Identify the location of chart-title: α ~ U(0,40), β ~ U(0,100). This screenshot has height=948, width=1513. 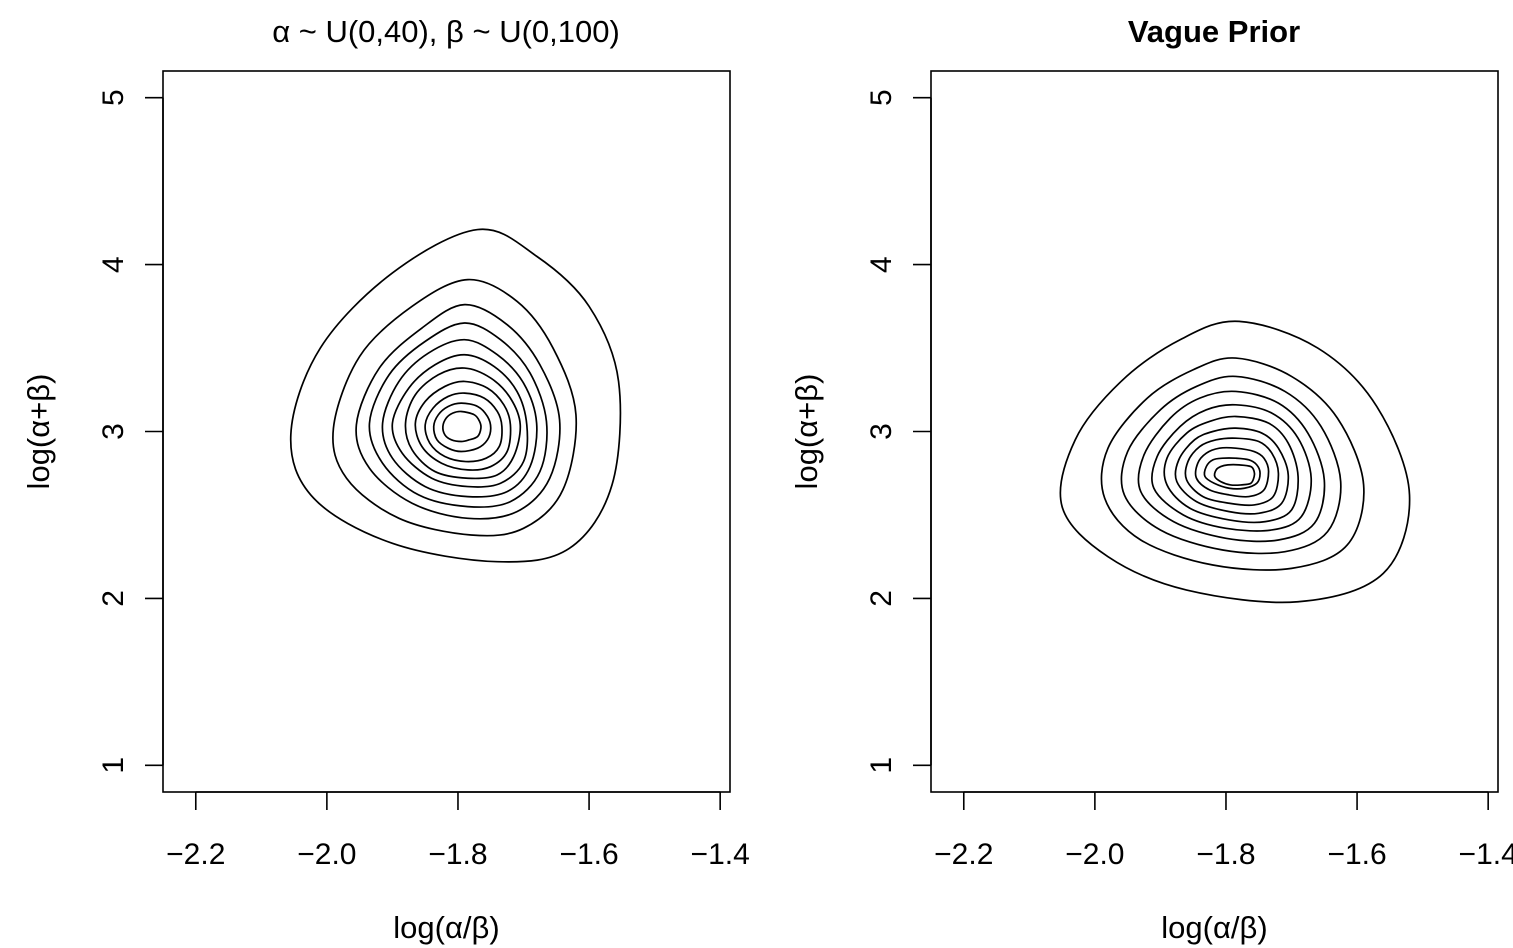
(446, 31).